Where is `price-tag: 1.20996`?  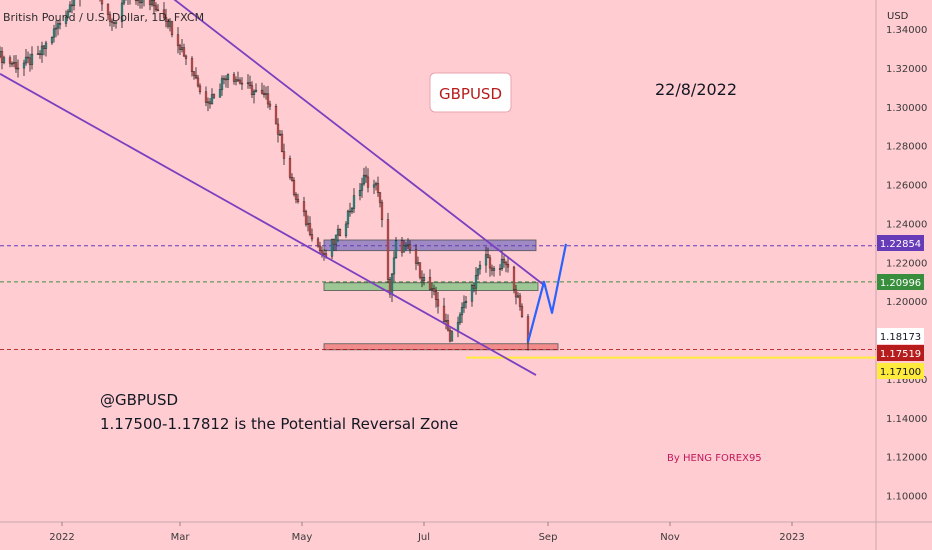 price-tag: 1.20996 is located at coordinates (900, 282).